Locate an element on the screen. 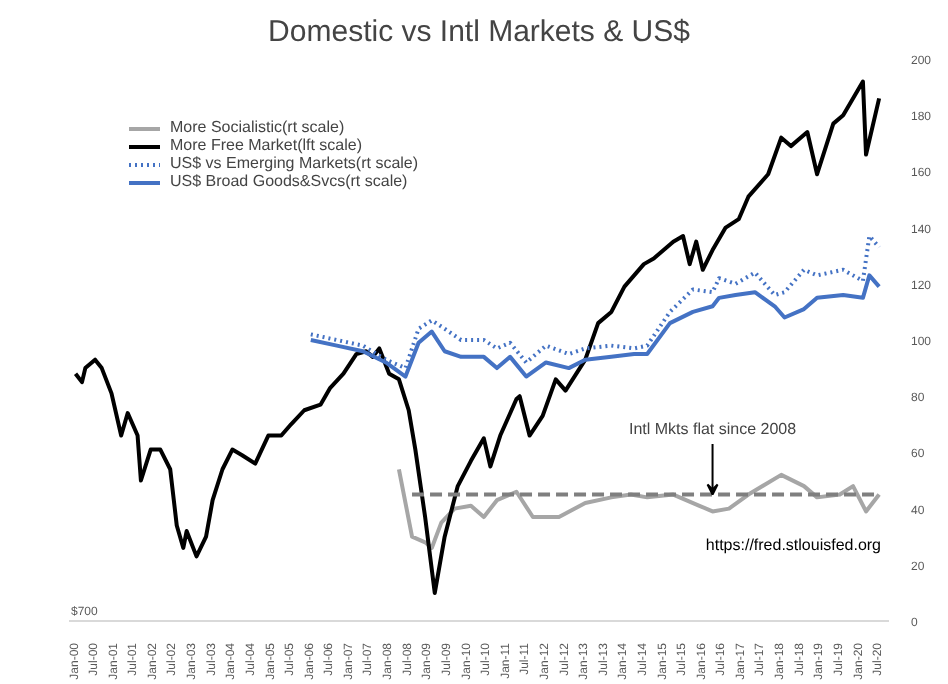  legend-label: More Free Market(lft scale) is located at coordinates (266, 145).